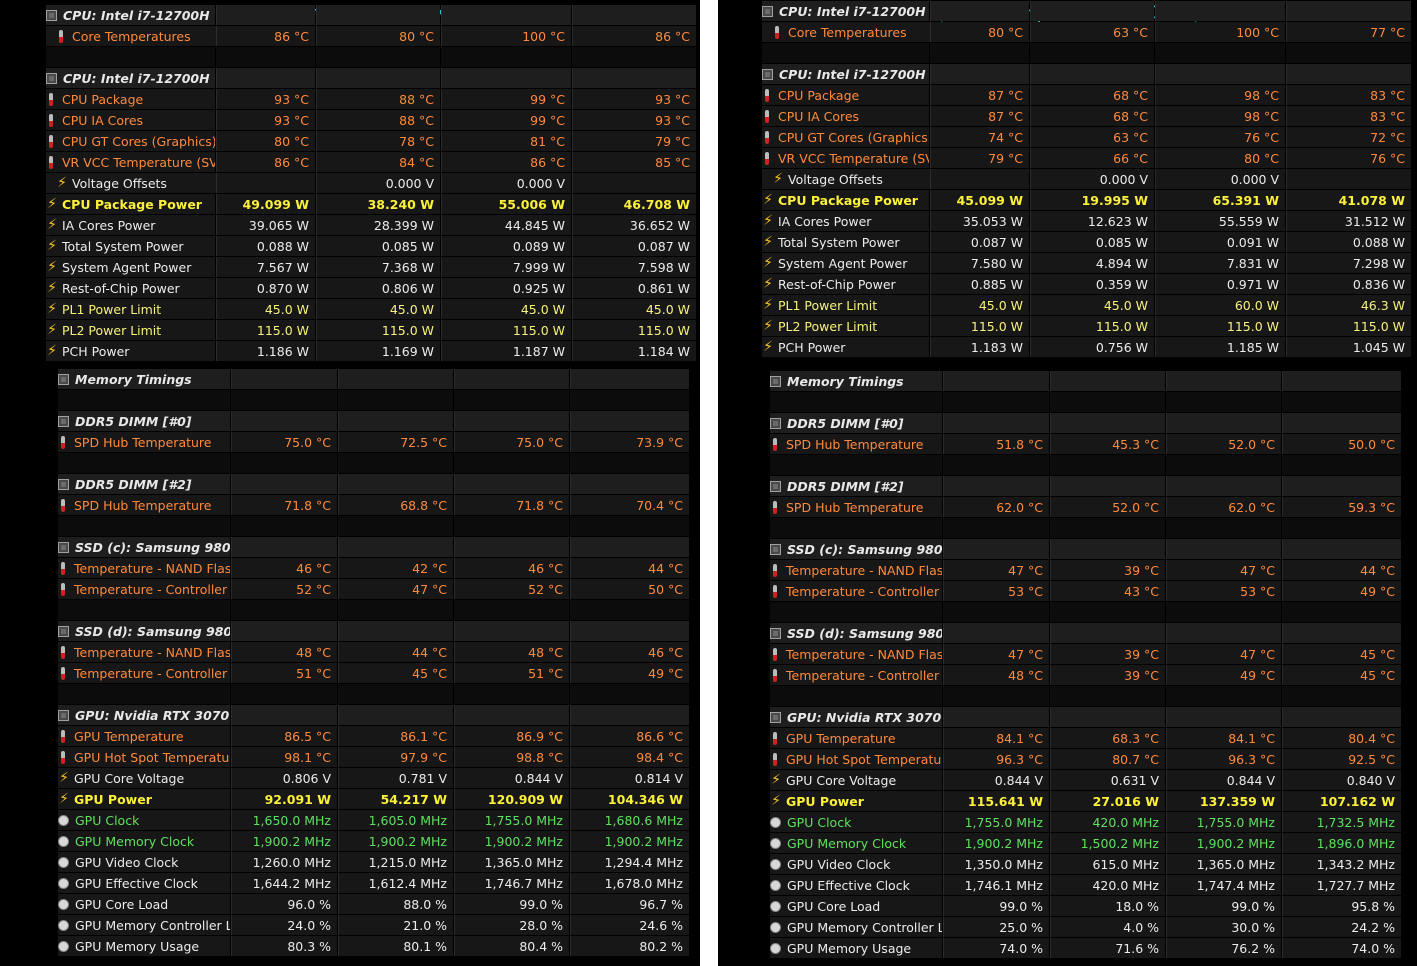 The height and width of the screenshot is (966, 1417). What do you see at coordinates (634, 267) in the screenshot?
I see `average-value: 7.598 W` at bounding box center [634, 267].